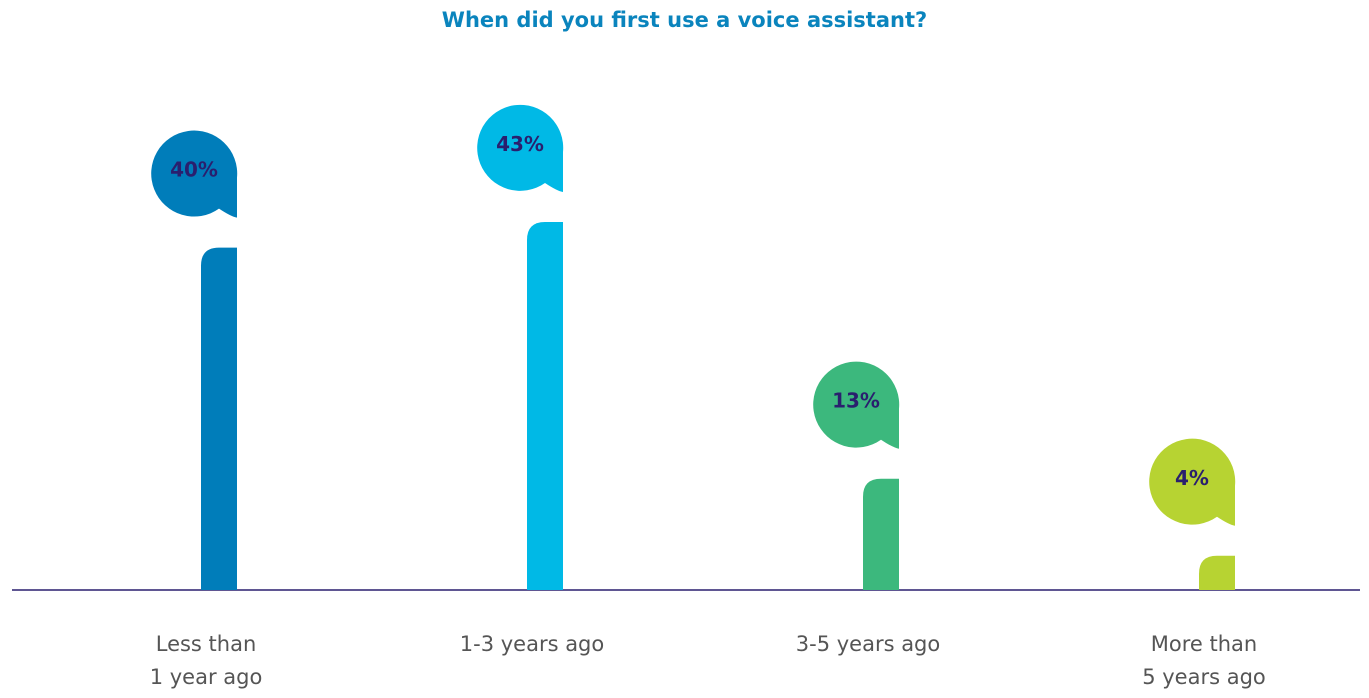 Image resolution: width=1369 pixels, height=698 pixels. Describe the element at coordinates (1192, 478) in the screenshot. I see `value-label-3: 4%` at that location.